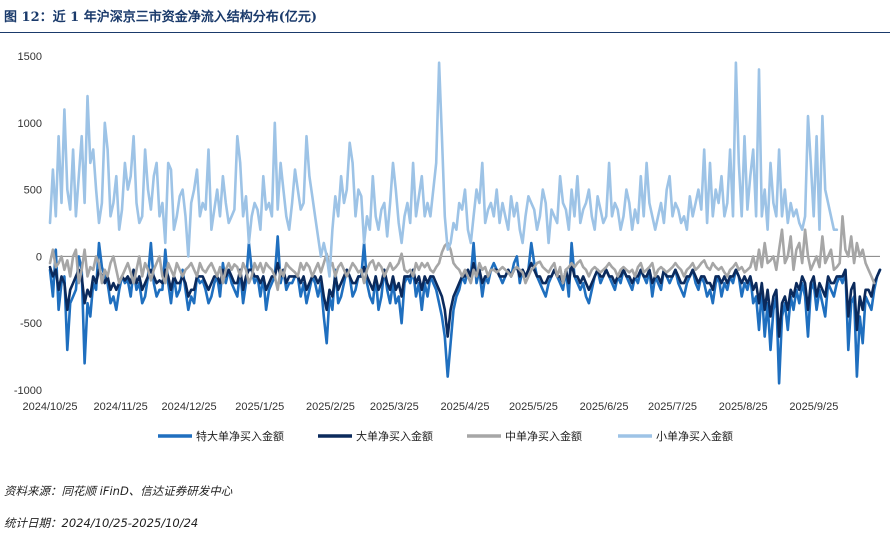 The width and height of the screenshot is (890, 539). What do you see at coordinates (813, 407) in the screenshot?
I see `x-tick-label: 2025/9/25` at bounding box center [813, 407].